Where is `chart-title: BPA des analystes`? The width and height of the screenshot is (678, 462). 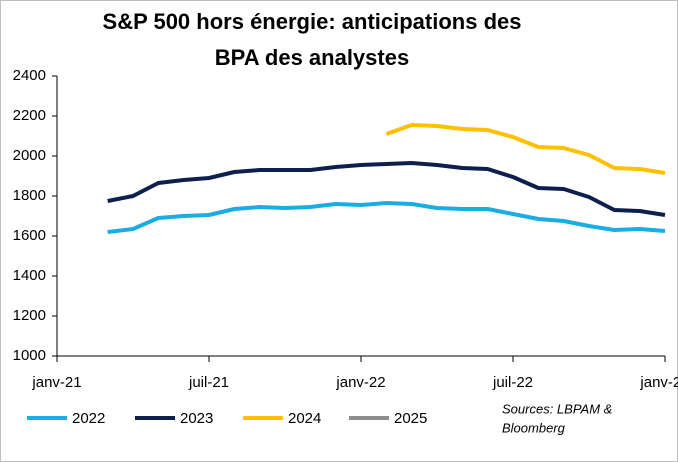 chart-title: BPA des analystes is located at coordinates (312, 57).